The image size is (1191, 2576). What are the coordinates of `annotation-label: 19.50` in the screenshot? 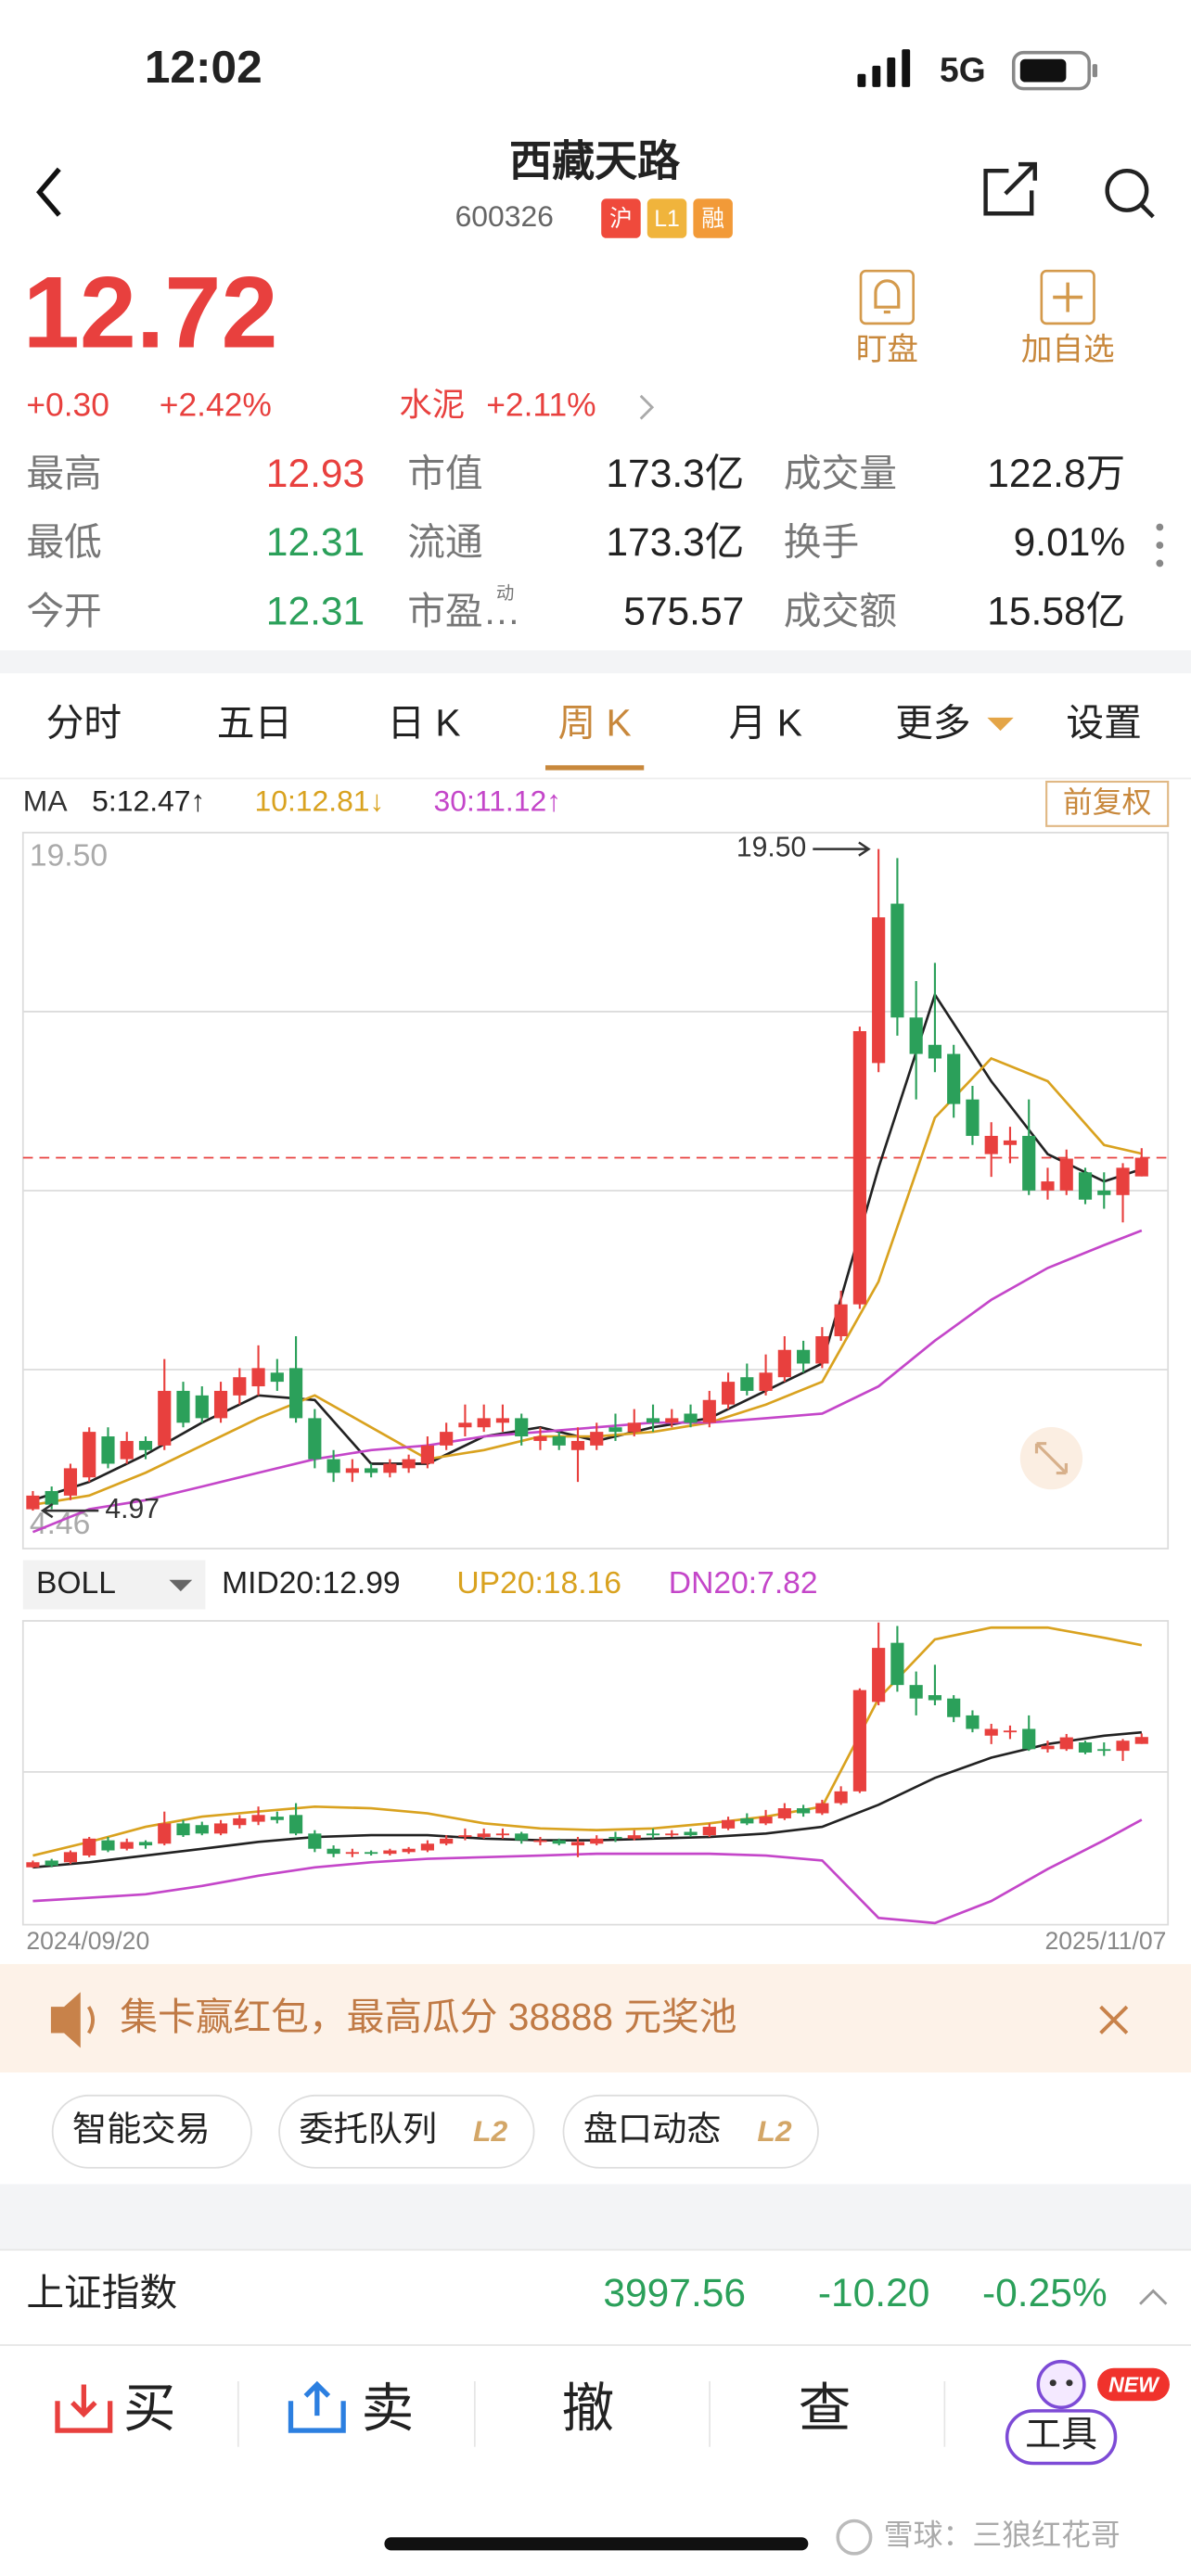 It's located at (771, 848).